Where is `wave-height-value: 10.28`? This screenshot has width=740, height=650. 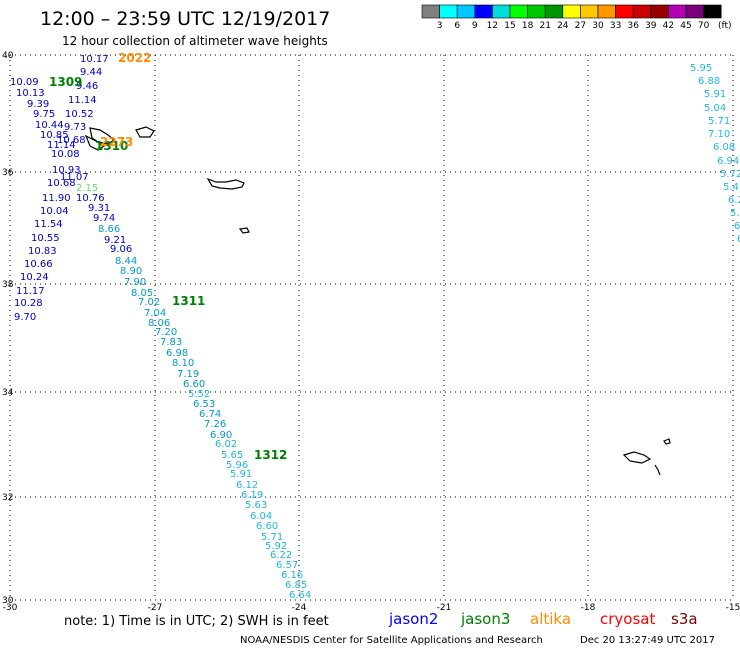
wave-height-value: 10.28 is located at coordinates (28, 303).